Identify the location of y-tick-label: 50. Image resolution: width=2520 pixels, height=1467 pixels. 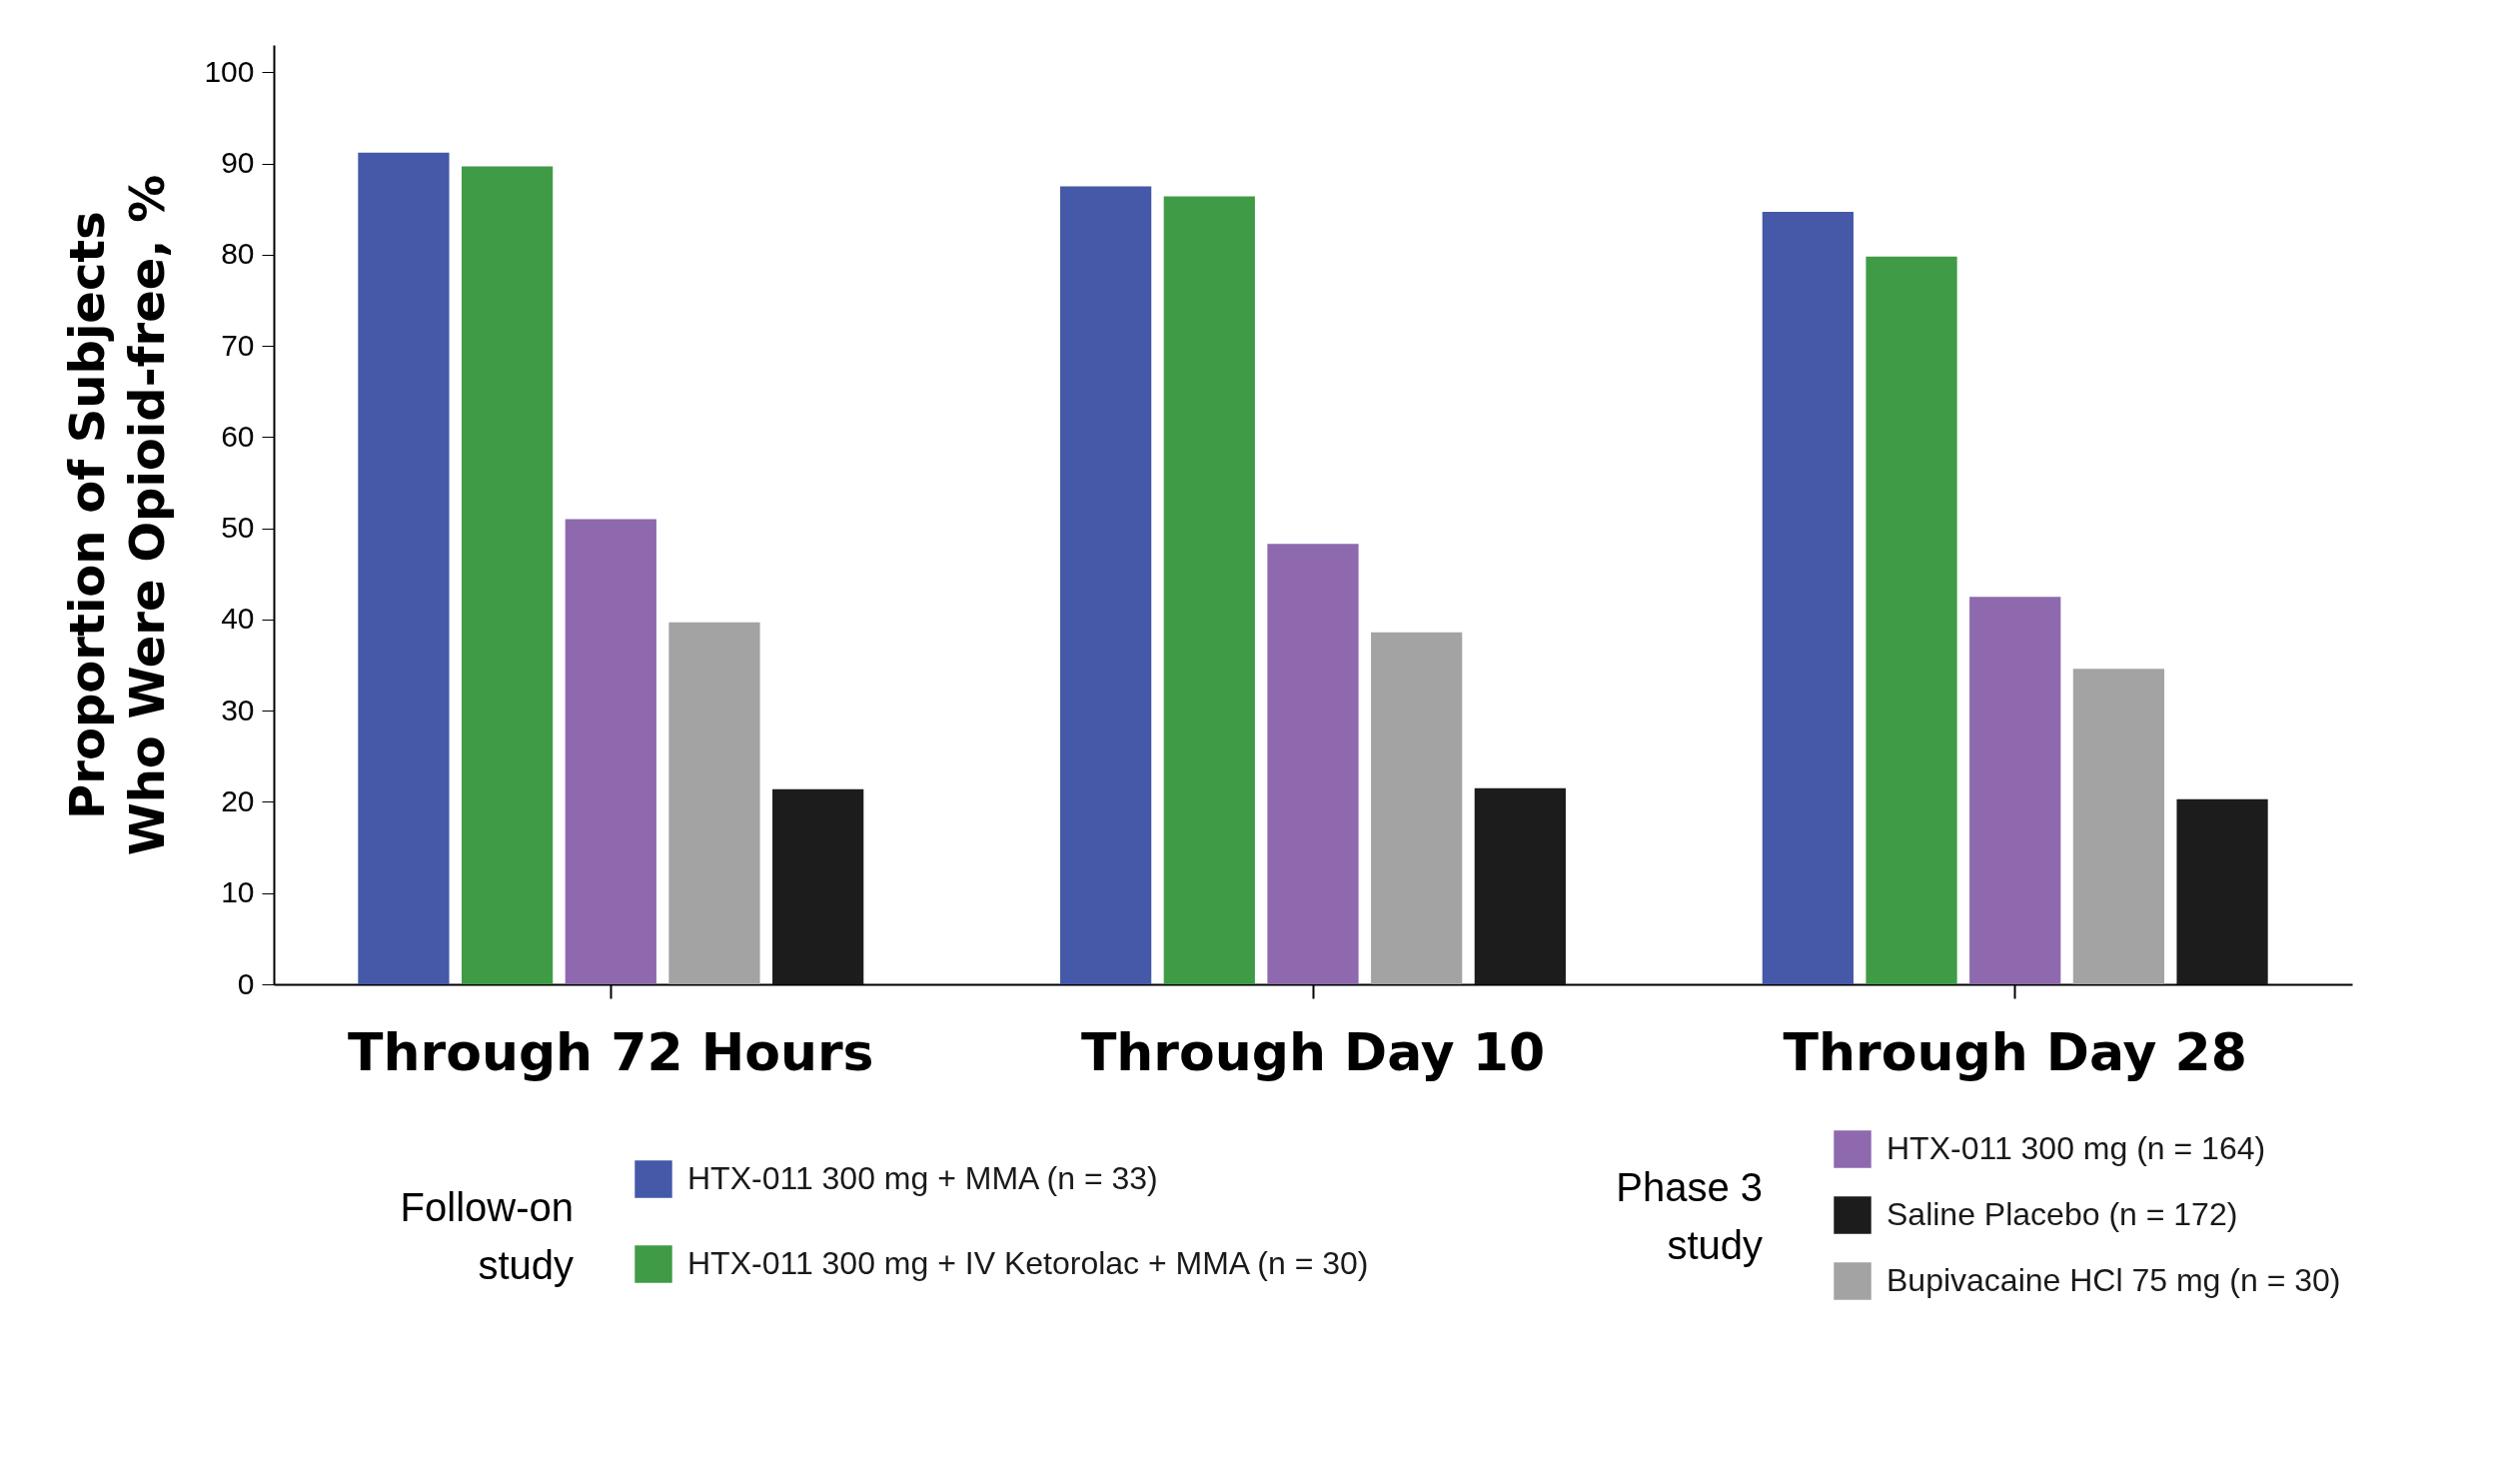
(238, 528).